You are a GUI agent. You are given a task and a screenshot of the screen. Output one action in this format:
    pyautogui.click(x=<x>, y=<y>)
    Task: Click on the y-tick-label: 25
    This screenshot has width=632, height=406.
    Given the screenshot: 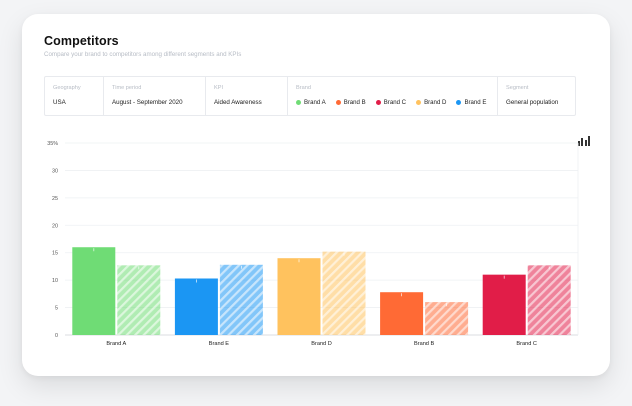 What is the action you would take?
    pyautogui.click(x=55, y=199)
    